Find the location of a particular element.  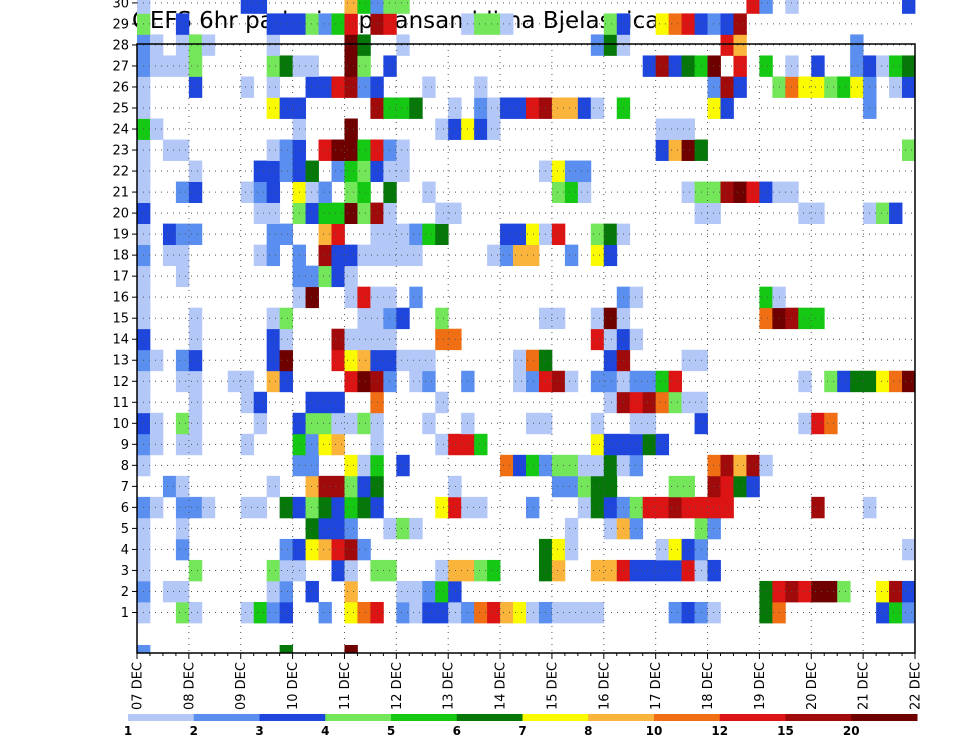

y-tick-label: 4 is located at coordinates (125, 550).